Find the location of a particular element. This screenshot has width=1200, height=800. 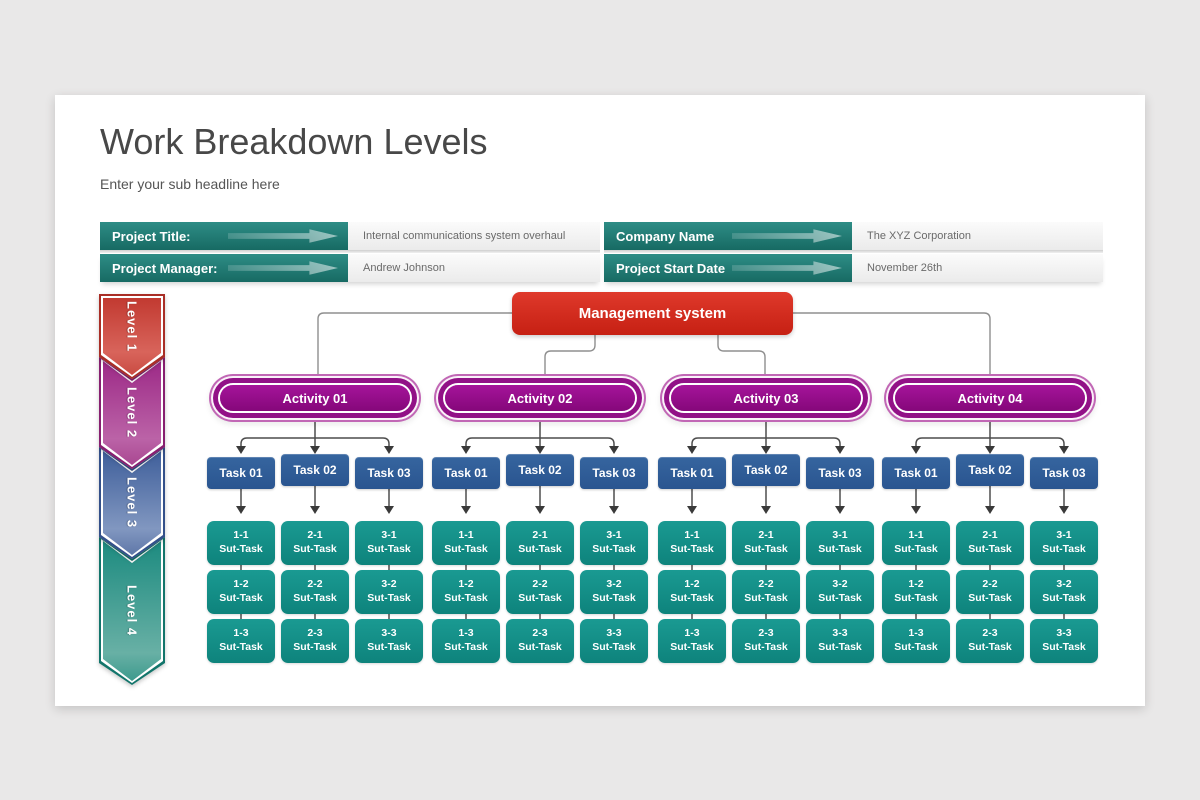

info-label-text: Company Name is located at coordinates (665, 236).